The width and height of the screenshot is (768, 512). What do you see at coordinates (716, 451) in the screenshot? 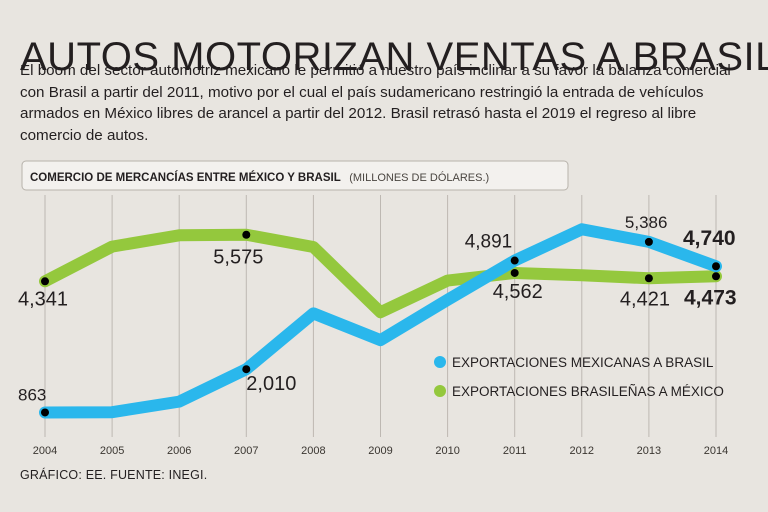
I see `x-tick-label: 2014` at bounding box center [716, 451].